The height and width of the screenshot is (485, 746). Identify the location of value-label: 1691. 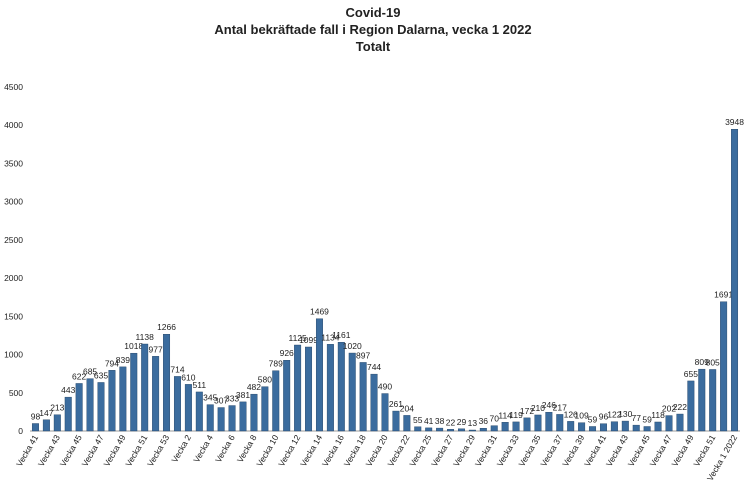
(723, 295).